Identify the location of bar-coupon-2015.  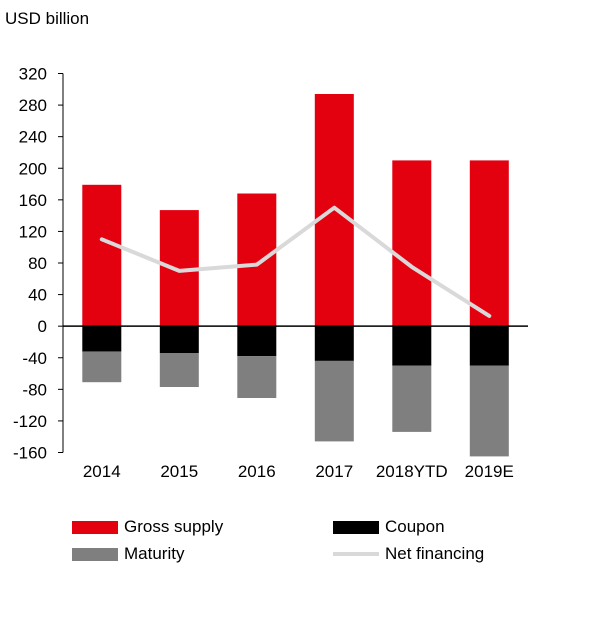
(179, 339).